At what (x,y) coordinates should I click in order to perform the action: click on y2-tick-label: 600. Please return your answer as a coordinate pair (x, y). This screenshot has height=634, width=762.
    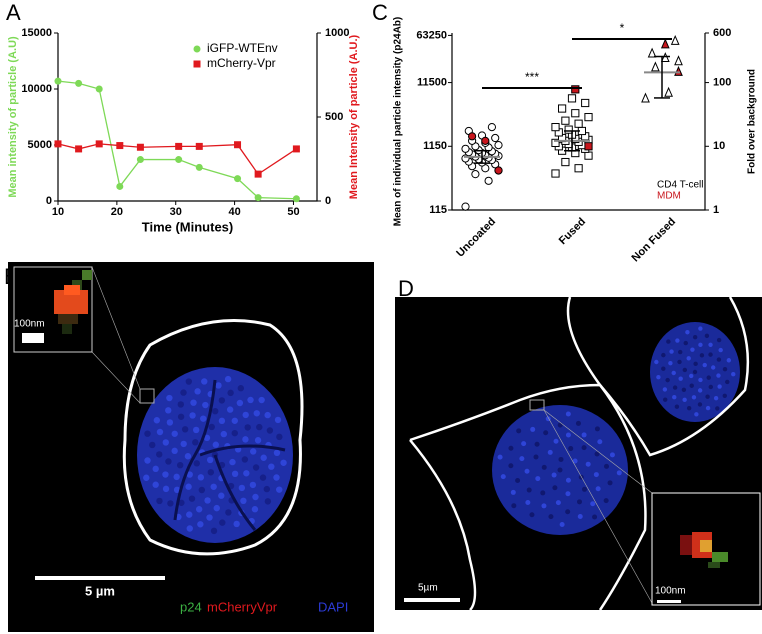
    Looking at the image, I should click on (722, 33).